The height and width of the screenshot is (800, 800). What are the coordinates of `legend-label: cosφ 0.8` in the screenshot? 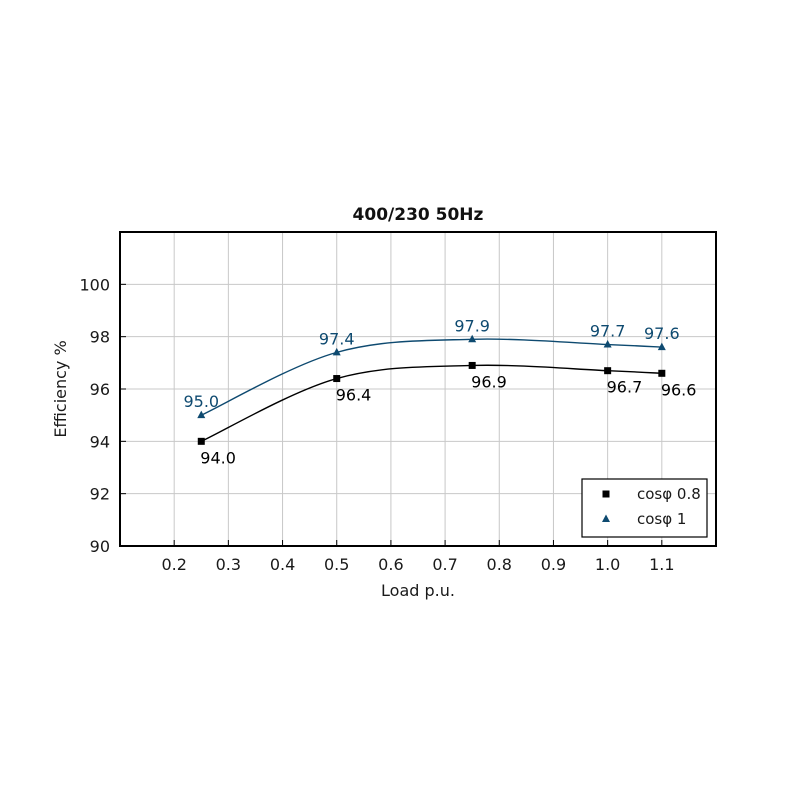 It's located at (669, 494).